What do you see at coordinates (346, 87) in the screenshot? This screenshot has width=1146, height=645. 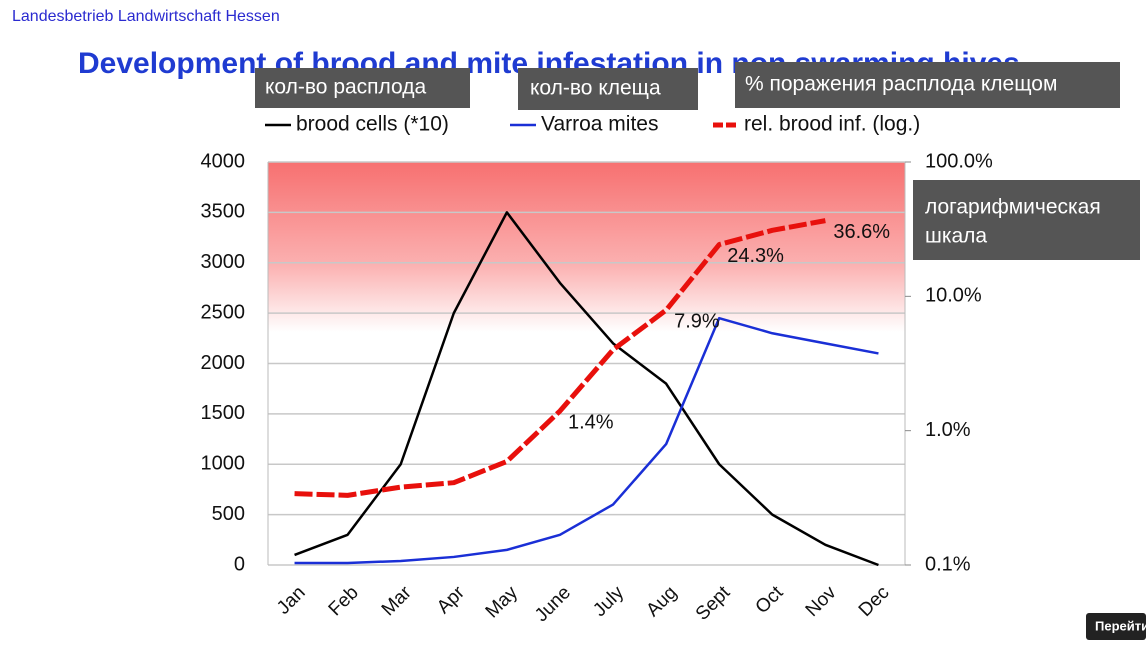 I see `annotation: кол-во расплода` at bounding box center [346, 87].